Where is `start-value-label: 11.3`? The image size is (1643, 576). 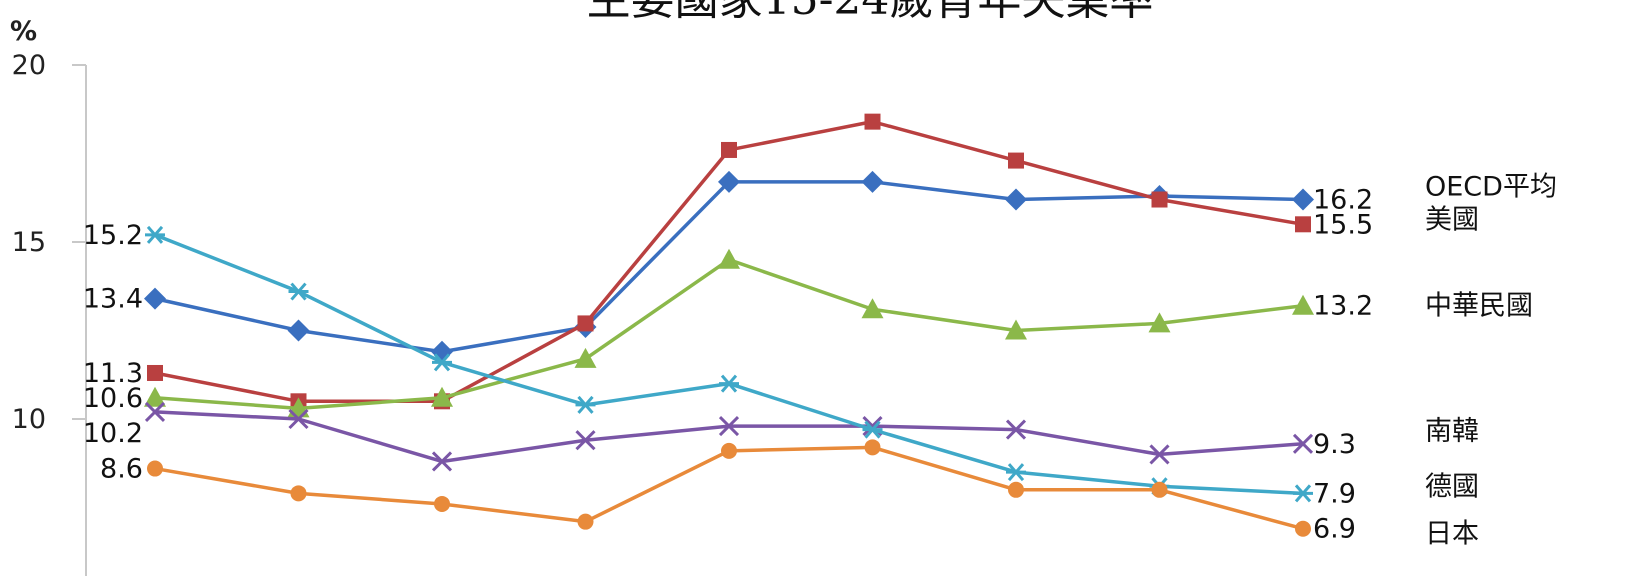
start-value-label: 11.3 is located at coordinates (113, 373).